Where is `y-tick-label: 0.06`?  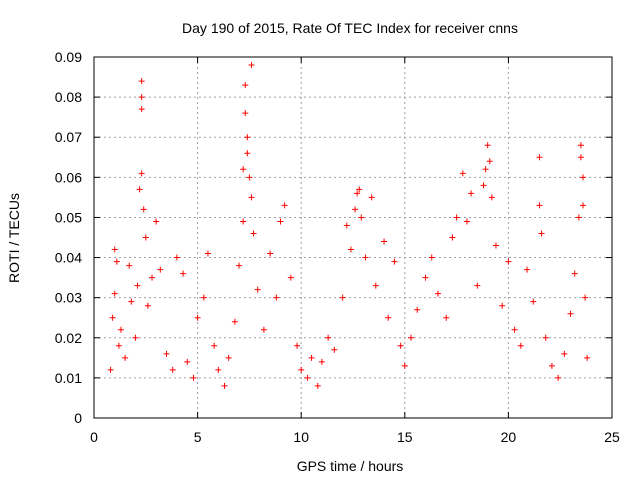 y-tick-label: 0.06 is located at coordinates (68, 177).